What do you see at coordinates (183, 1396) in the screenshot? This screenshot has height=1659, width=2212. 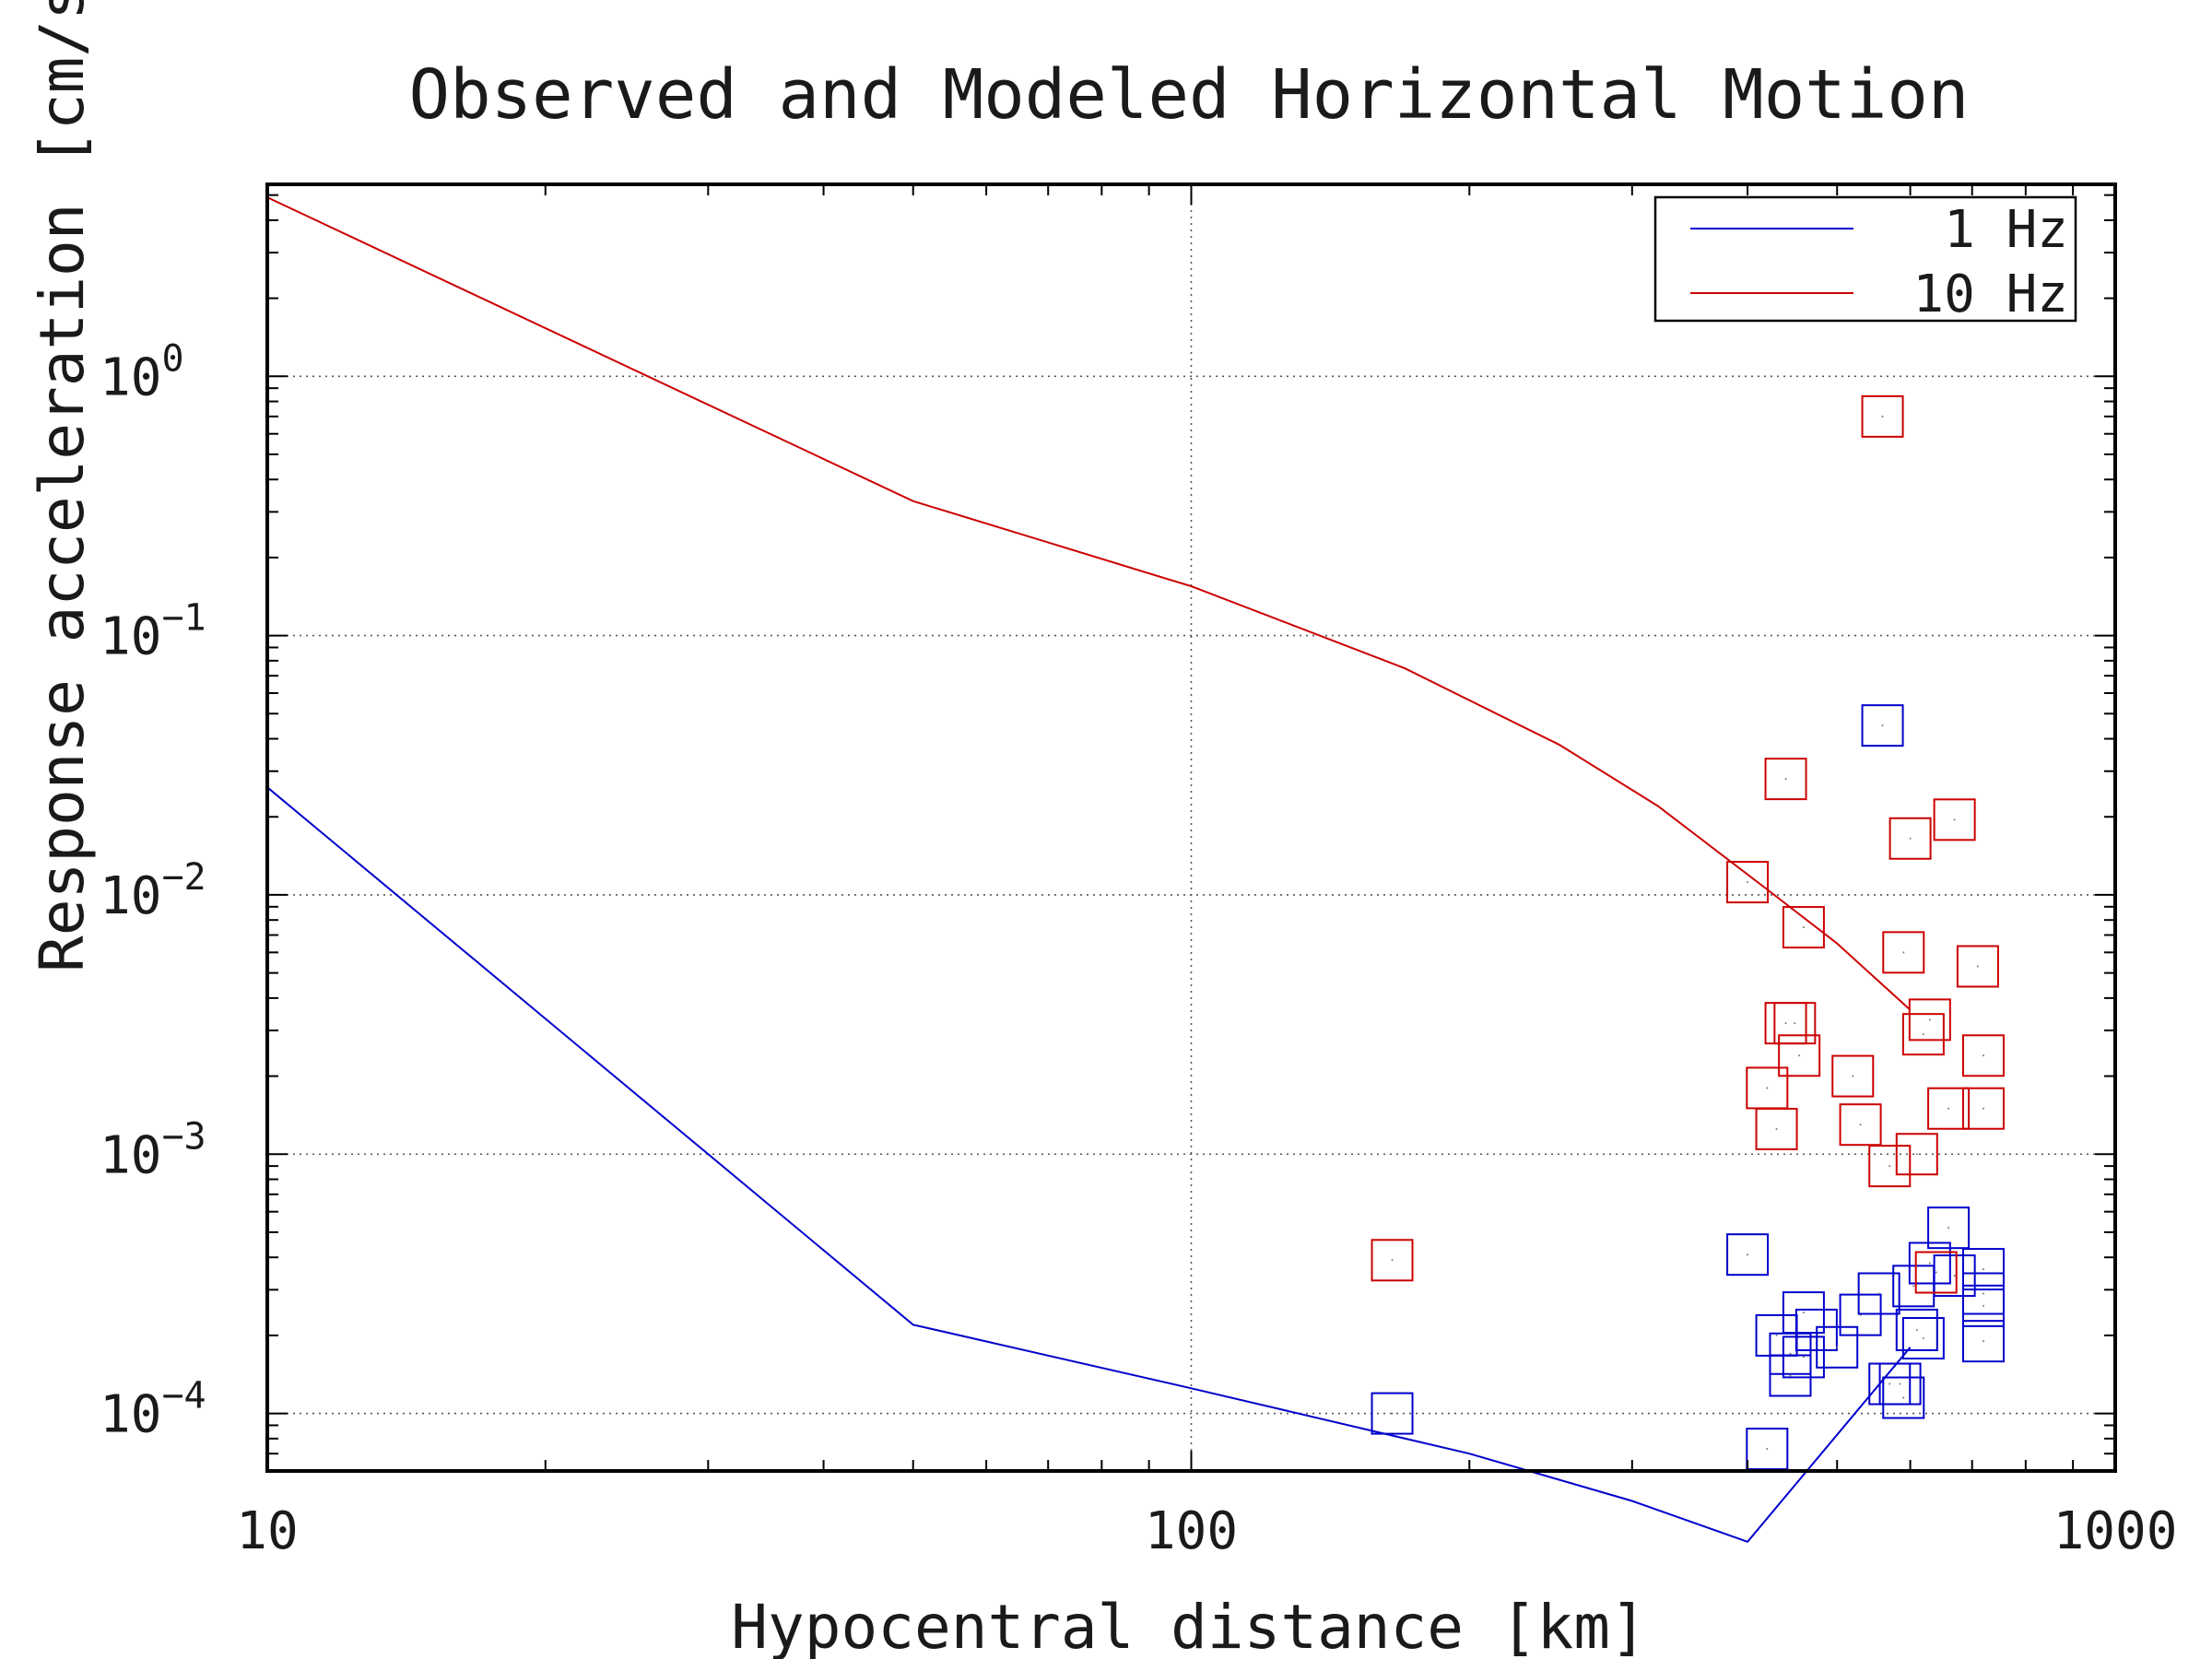 I see `y-tick-label-exponent: −4` at bounding box center [183, 1396].